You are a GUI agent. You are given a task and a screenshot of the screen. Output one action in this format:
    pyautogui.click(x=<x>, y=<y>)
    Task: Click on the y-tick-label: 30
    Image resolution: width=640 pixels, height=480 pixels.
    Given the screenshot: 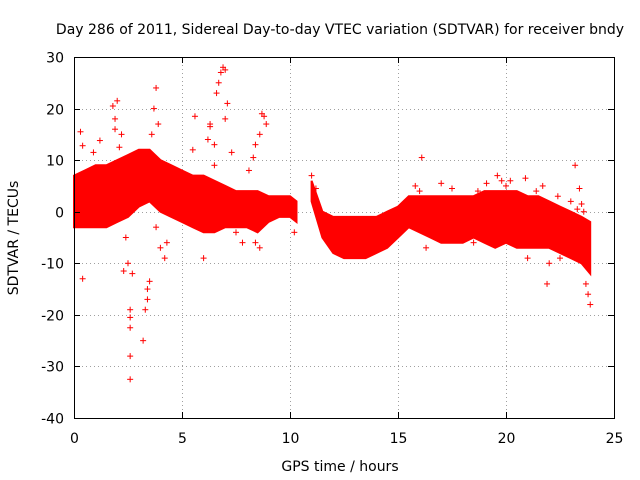 What is the action you would take?
    pyautogui.click(x=55, y=59)
    